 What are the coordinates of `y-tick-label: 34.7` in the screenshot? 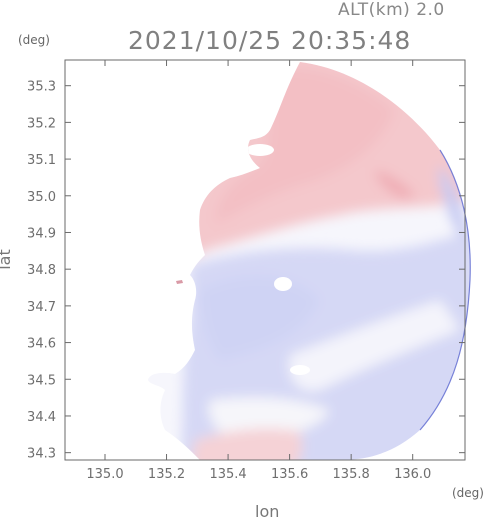 It's located at (41, 307).